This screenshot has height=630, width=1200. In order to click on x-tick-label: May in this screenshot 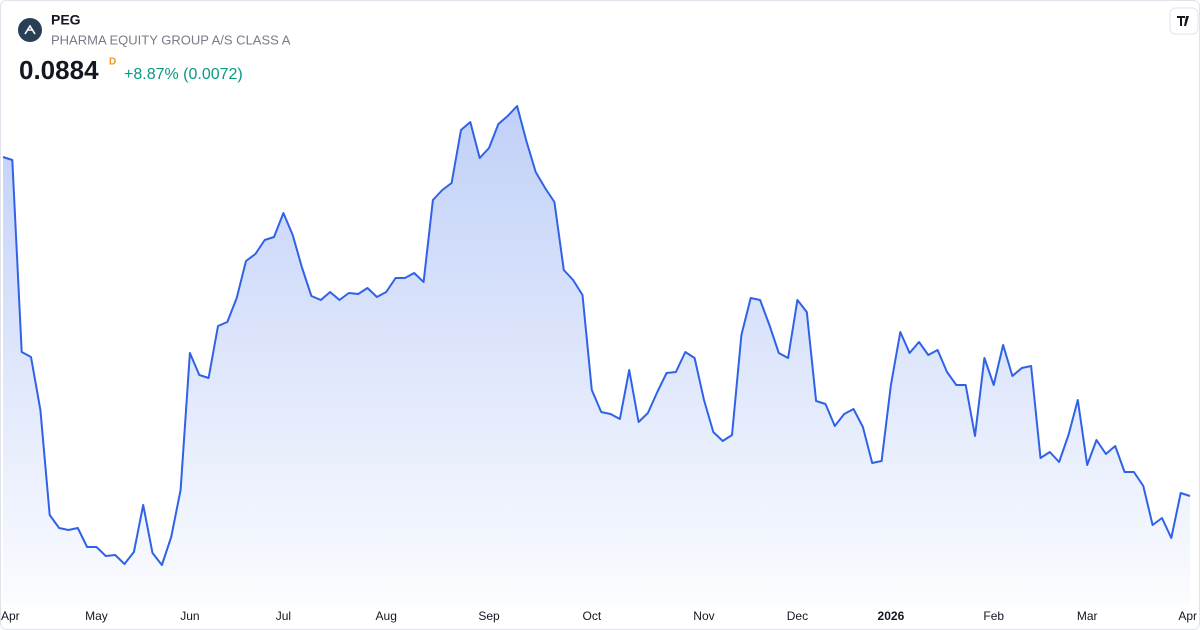, I will do `click(96, 616)`.